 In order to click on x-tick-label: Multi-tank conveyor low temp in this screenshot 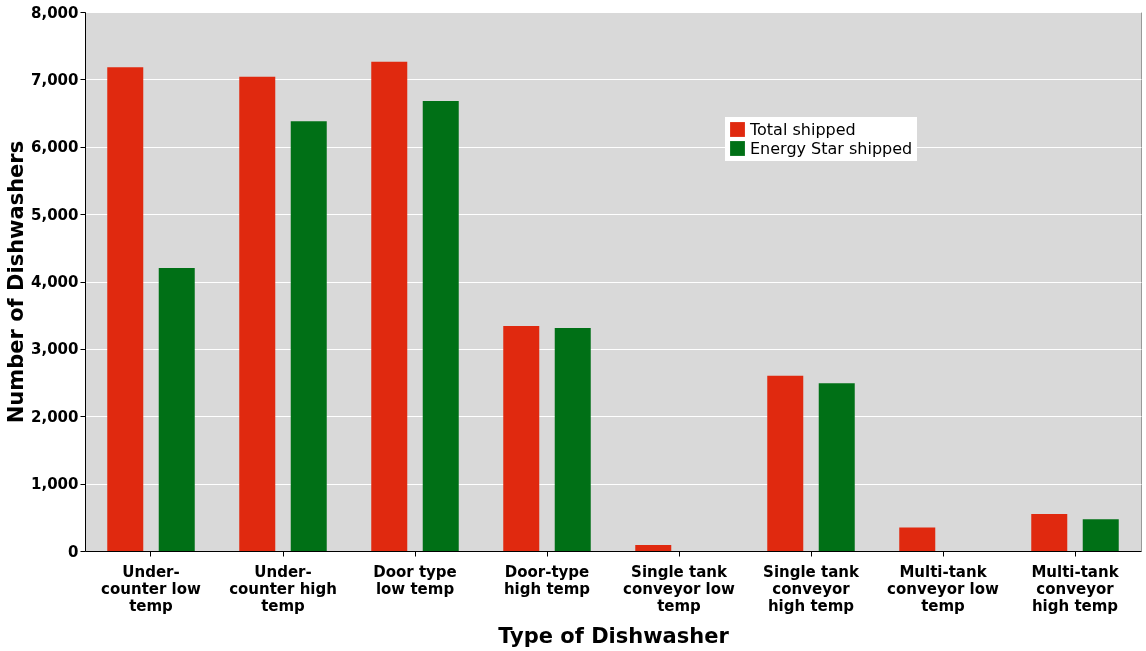, I will do `click(943, 588)`.